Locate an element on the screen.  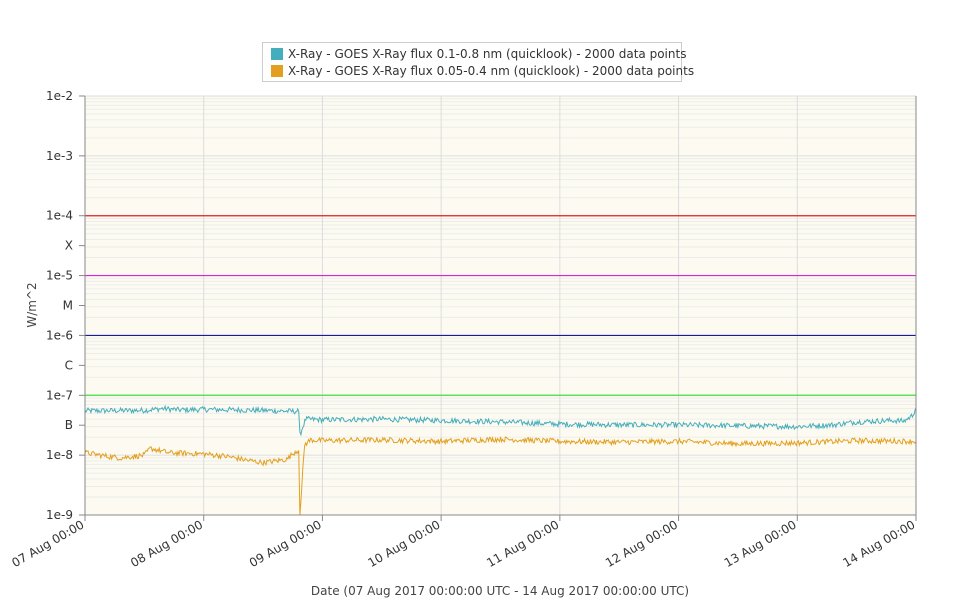
x-tick-label: 11 Aug 00:00 is located at coordinates (522, 543).